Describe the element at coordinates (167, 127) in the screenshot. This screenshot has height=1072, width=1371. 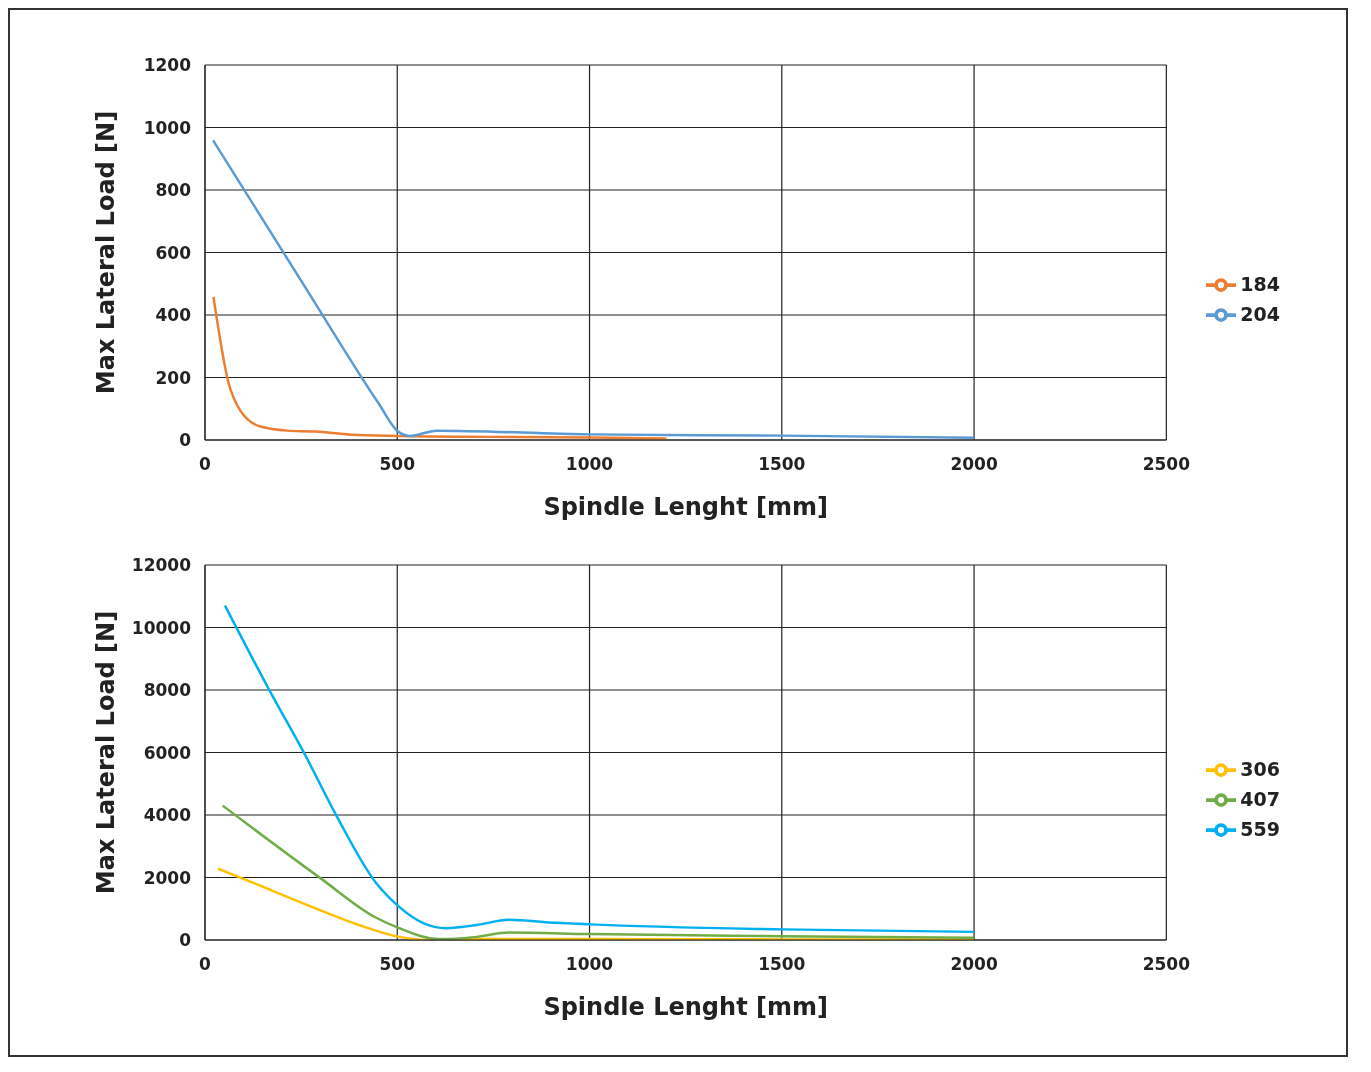
I see `y-tick-label: 1000` at that location.